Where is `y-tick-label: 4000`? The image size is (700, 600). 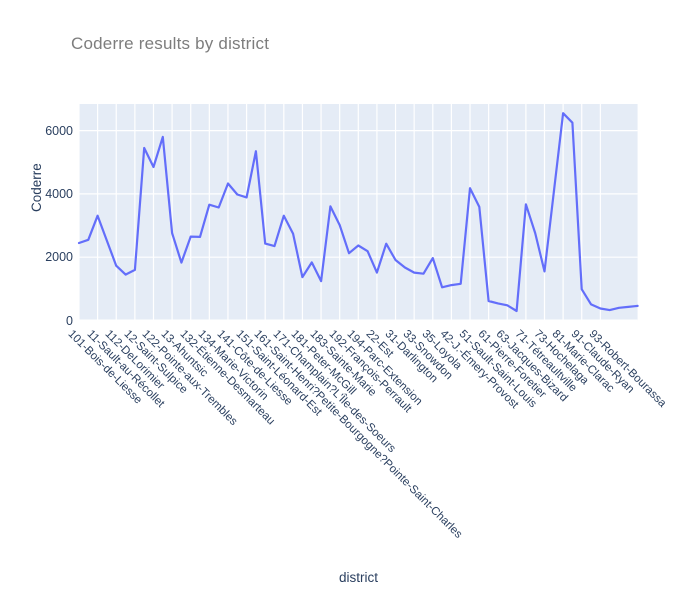 y-tick-label: 4000 is located at coordinates (59, 193).